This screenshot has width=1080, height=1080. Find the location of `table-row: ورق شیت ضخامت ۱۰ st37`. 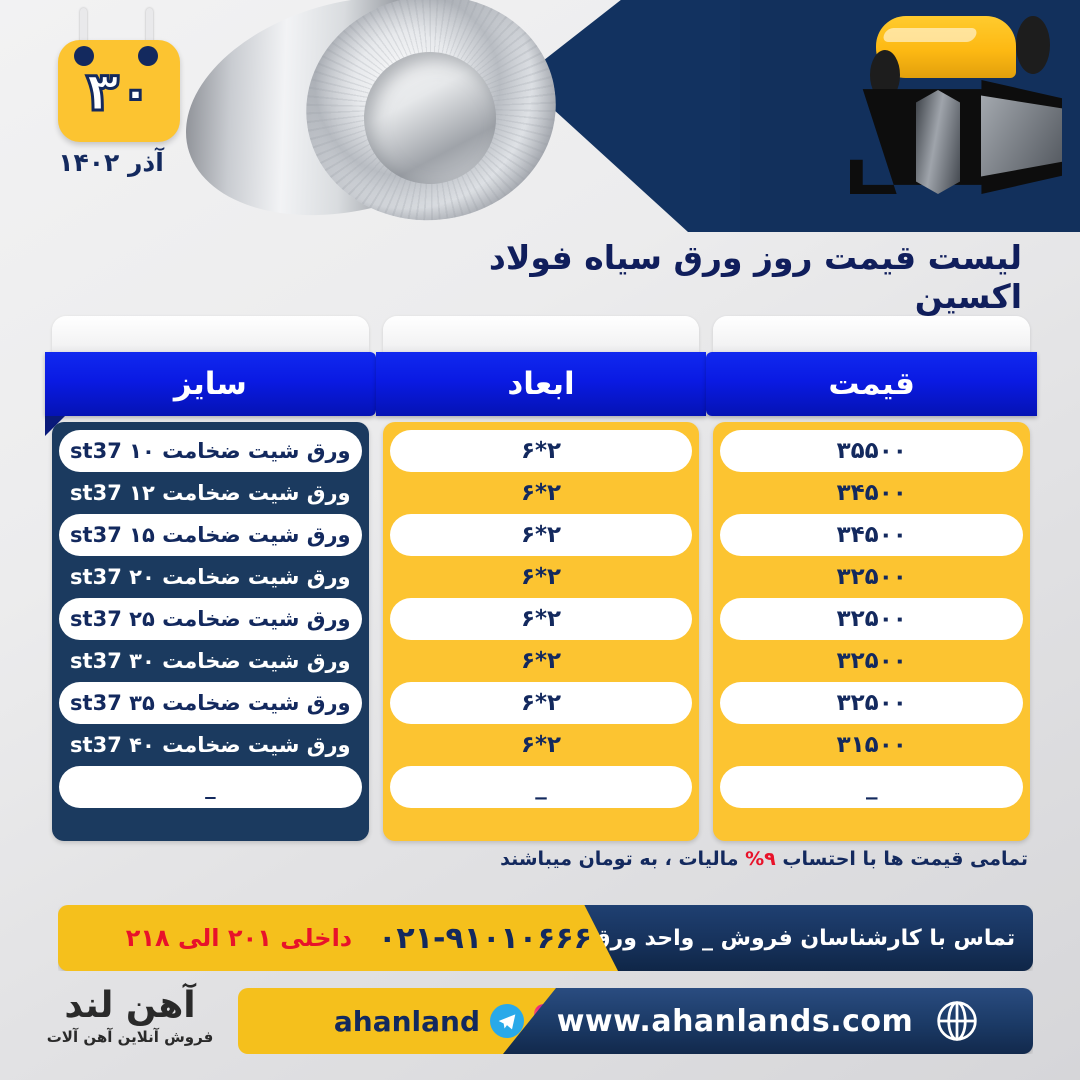

table-row: ورق شیت ضخامت ۱۰ st37 is located at coordinates (210, 451).